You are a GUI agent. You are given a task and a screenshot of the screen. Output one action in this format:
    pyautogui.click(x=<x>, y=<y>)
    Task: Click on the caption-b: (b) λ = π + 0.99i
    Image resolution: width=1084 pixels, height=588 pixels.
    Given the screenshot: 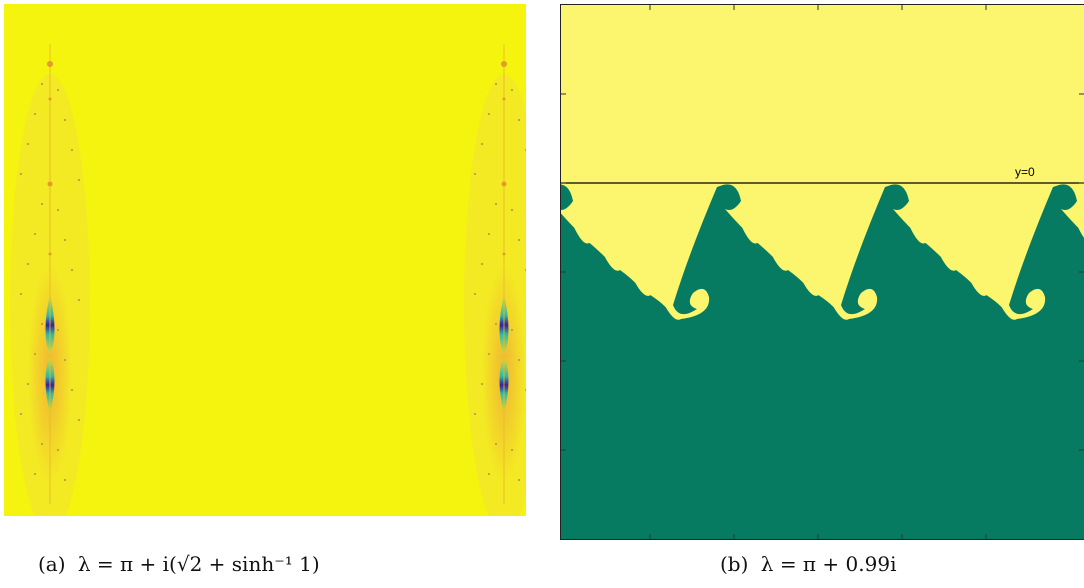 What is the action you would take?
    pyautogui.click(x=808, y=564)
    